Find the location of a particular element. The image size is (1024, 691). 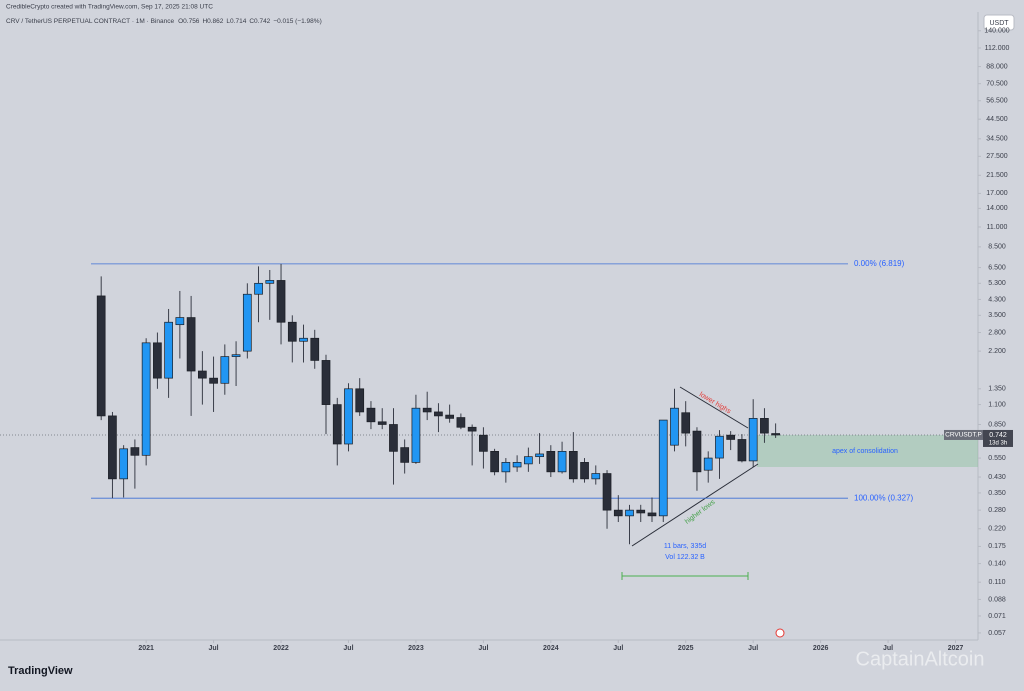

o-value: 0.756 is located at coordinates (191, 21).